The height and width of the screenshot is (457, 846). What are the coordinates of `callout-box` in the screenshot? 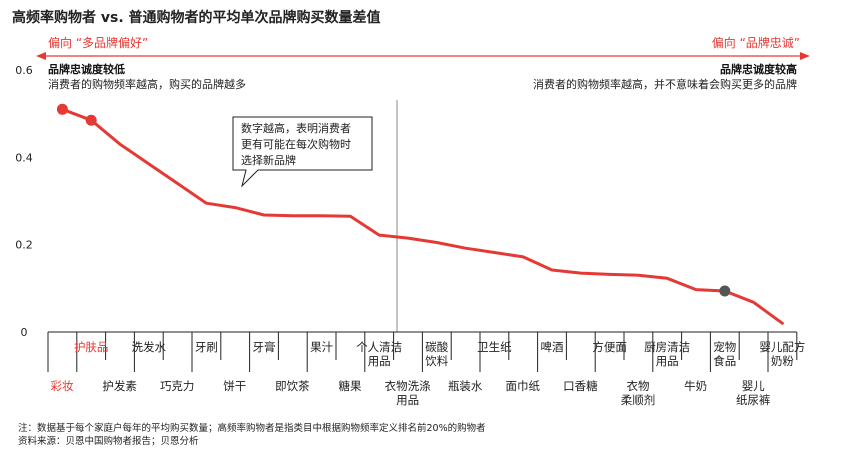 It's located at (302, 152).